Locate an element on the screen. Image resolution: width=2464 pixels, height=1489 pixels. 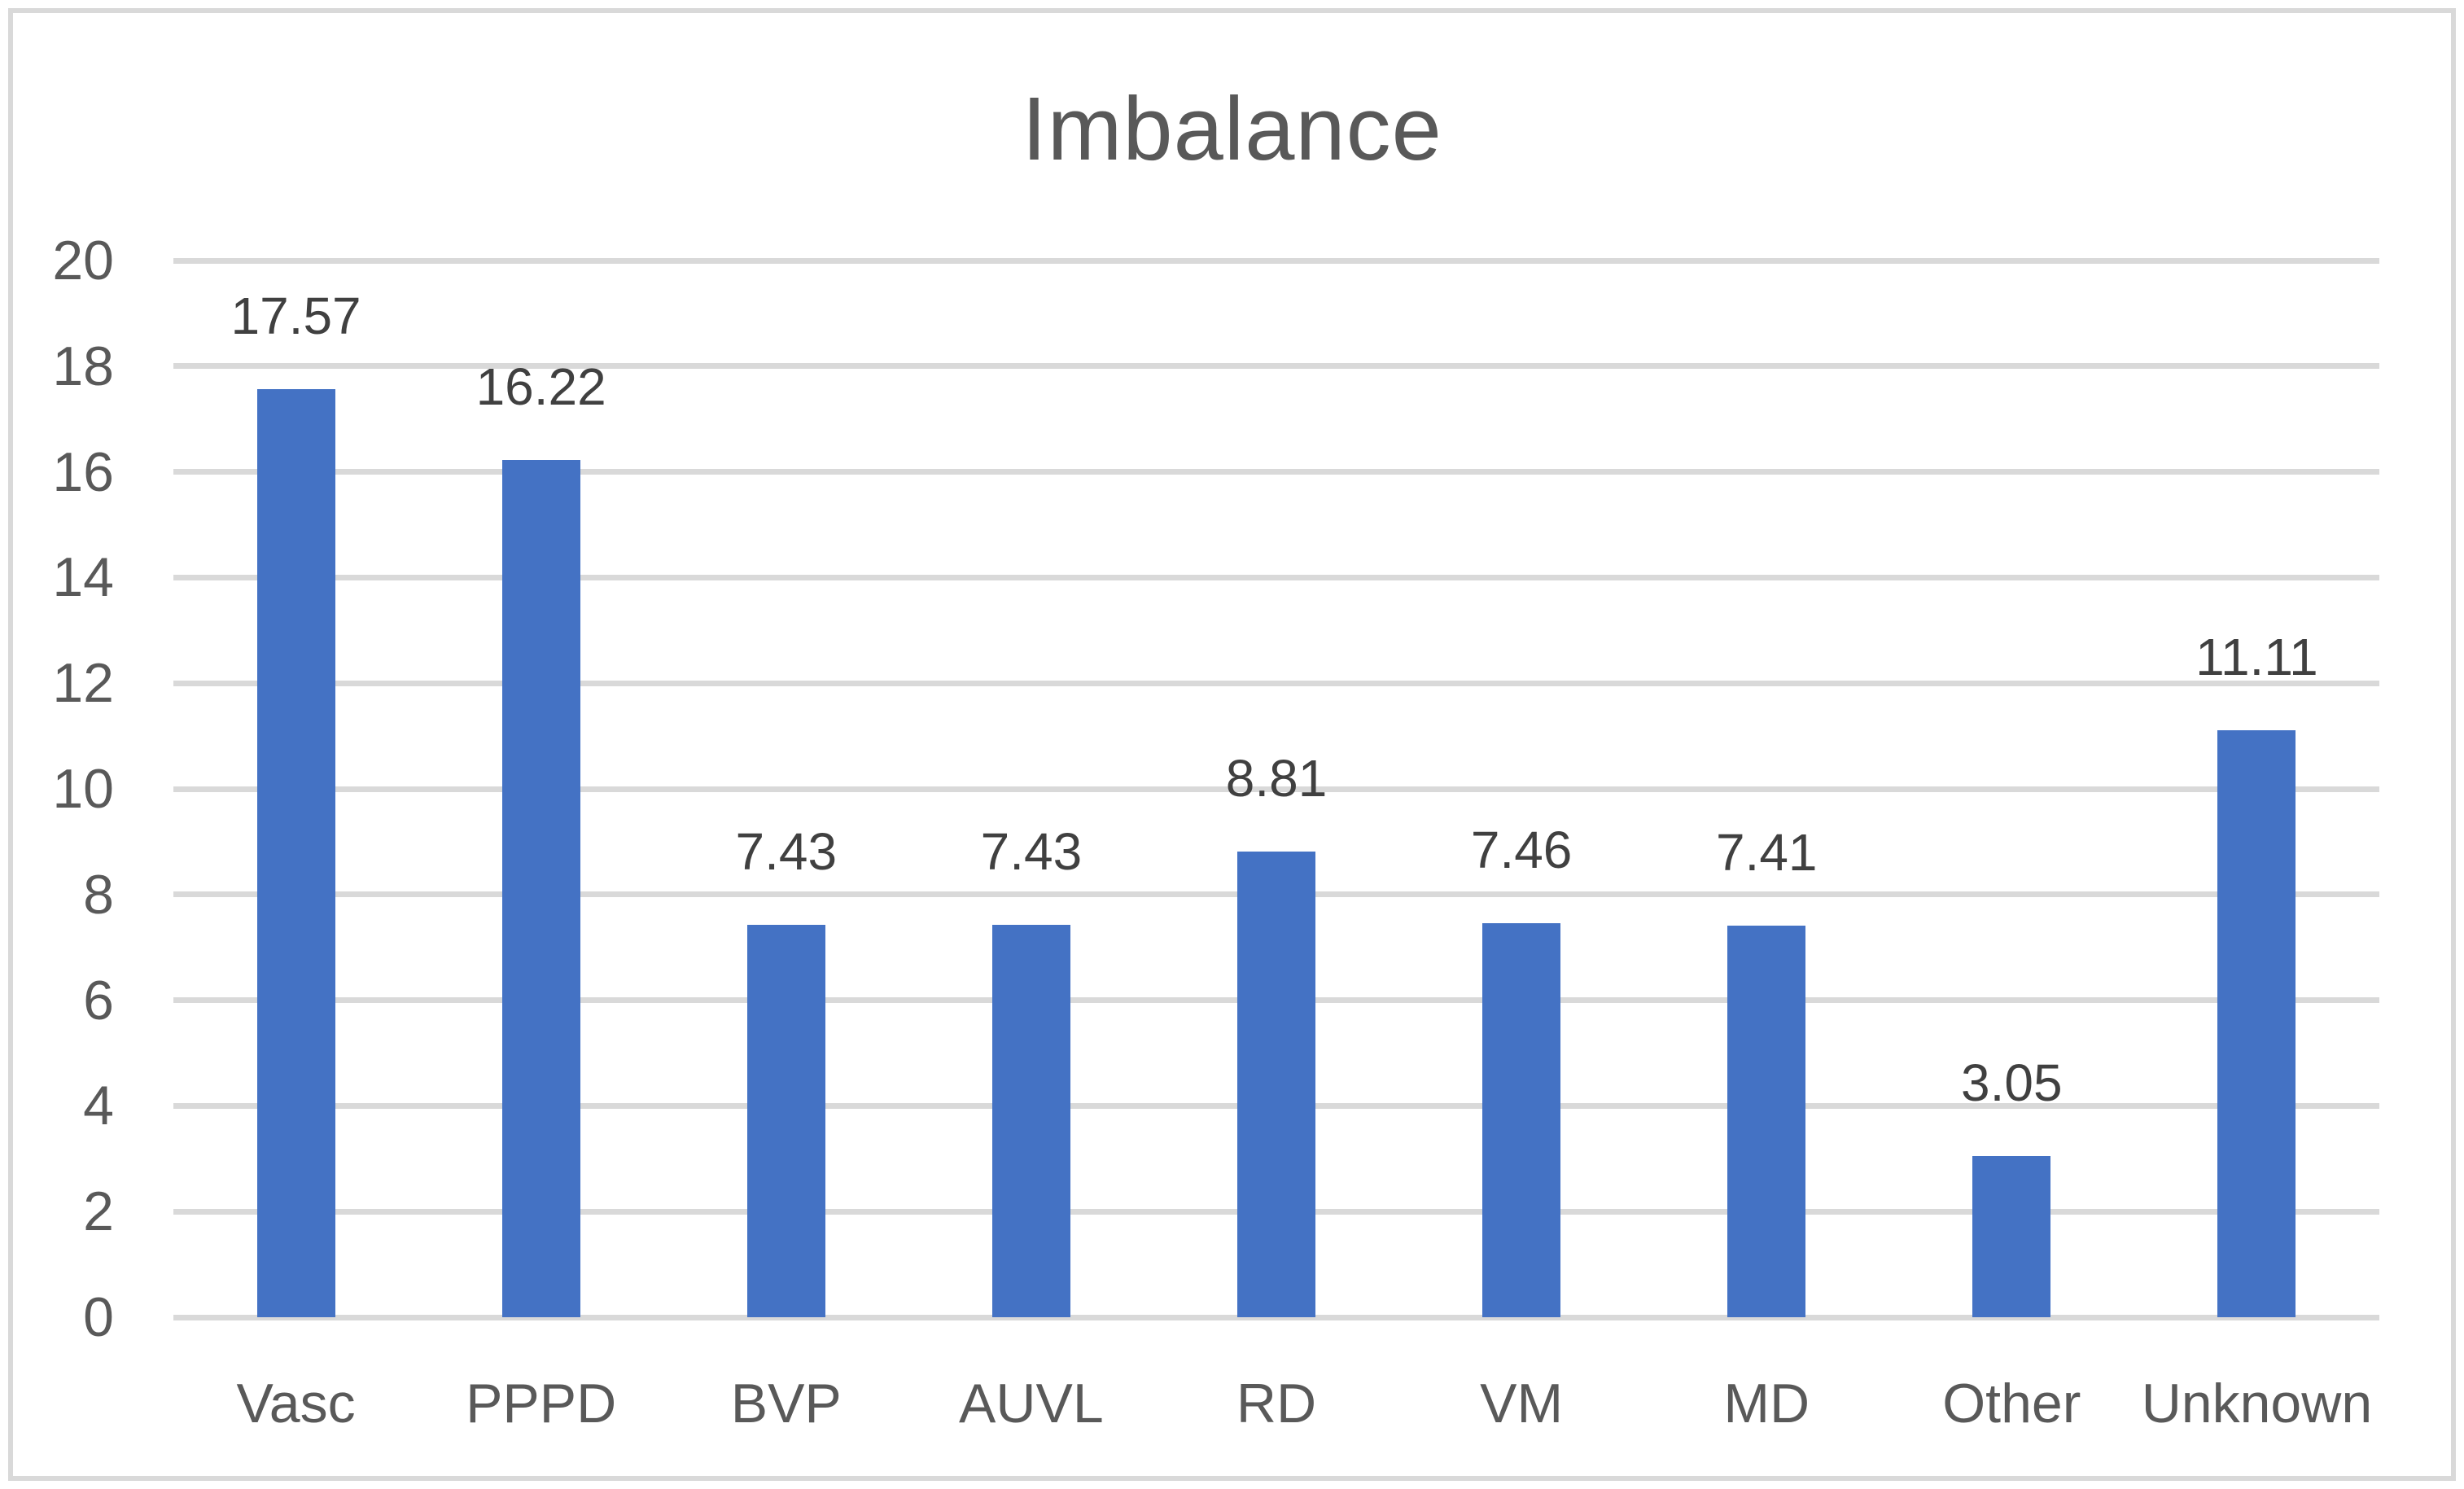
y-axis-tick-label: 14 is located at coordinates (83, 577).